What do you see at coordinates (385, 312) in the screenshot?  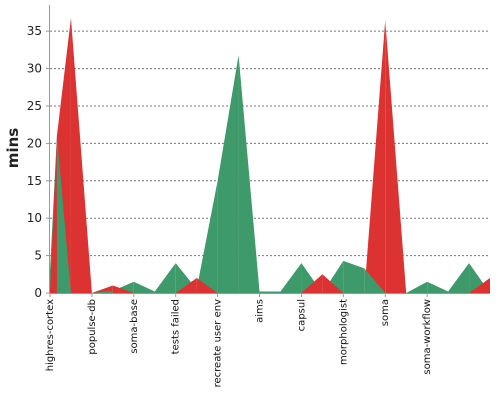 I see `x-tick-label: soma` at bounding box center [385, 312].